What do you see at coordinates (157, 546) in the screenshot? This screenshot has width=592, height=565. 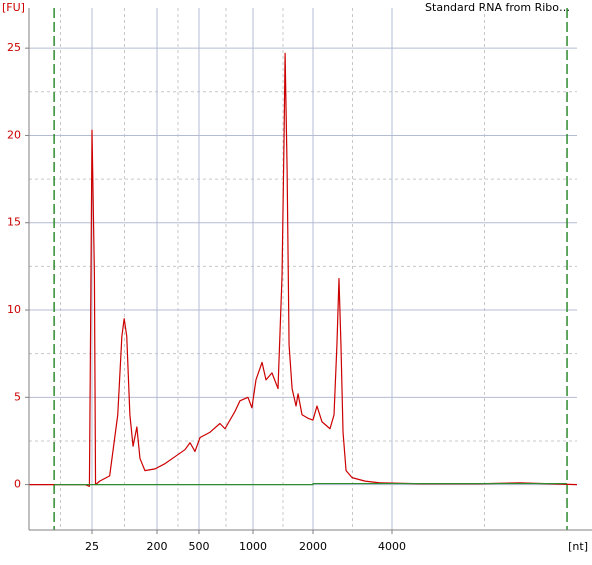 I see `x-tick-label: 200` at bounding box center [157, 546].